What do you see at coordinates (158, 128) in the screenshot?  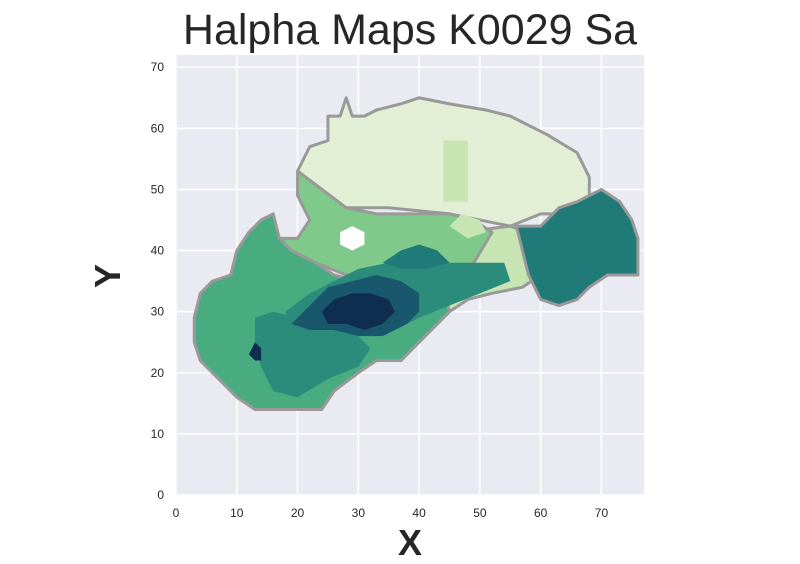 I see `y-tick-label: 60` at bounding box center [158, 128].